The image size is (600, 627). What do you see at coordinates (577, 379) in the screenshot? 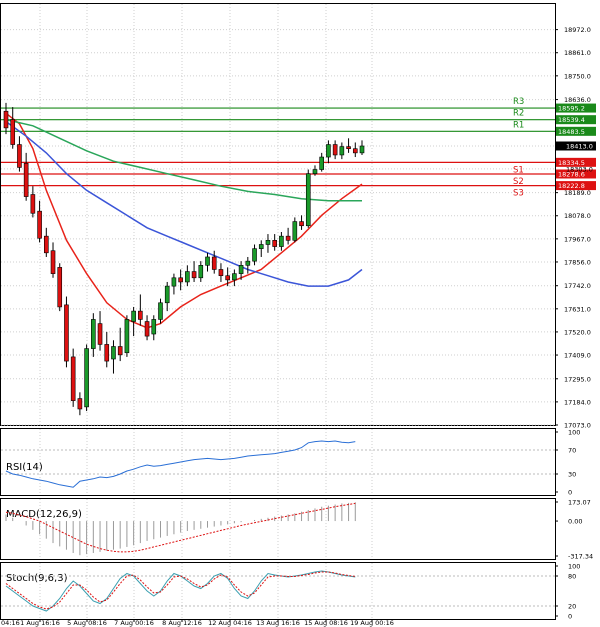
I see `price-tick-label-12: 17295.0` at bounding box center [577, 379].